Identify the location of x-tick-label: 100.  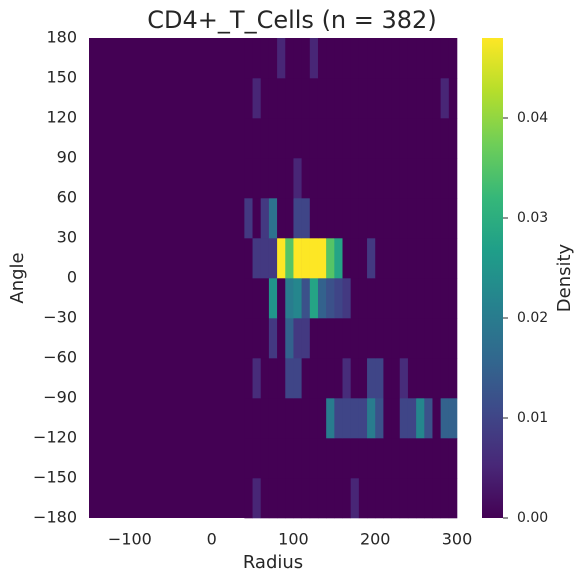
(293, 539).